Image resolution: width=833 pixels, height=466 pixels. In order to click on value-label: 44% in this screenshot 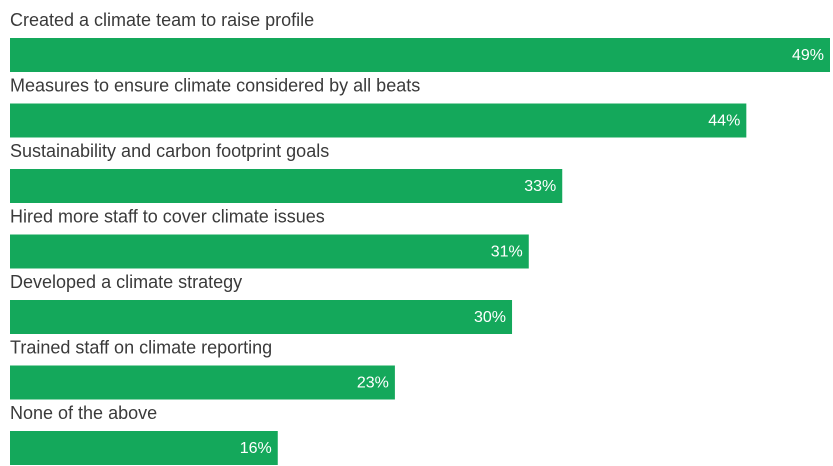, I will do `click(724, 121)`.